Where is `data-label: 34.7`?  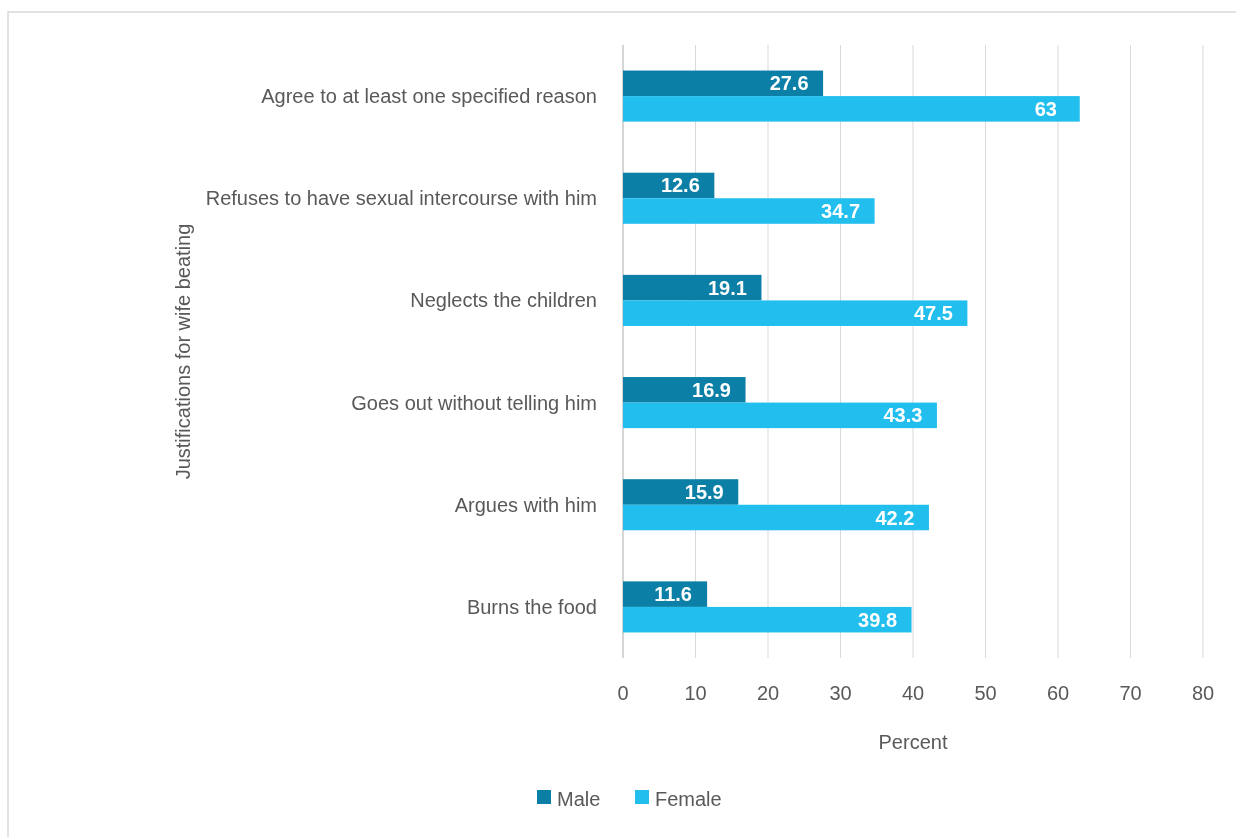 data-label: 34.7 is located at coordinates (841, 211).